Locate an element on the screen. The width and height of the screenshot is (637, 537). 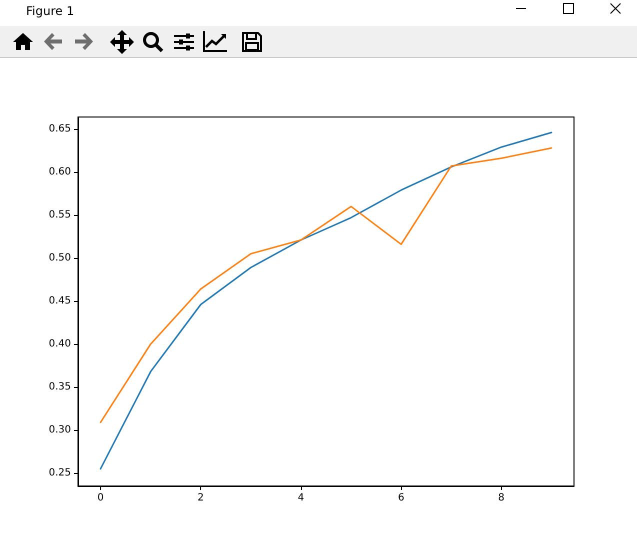
caption: Figure 1 is located at coordinates (50, 11).